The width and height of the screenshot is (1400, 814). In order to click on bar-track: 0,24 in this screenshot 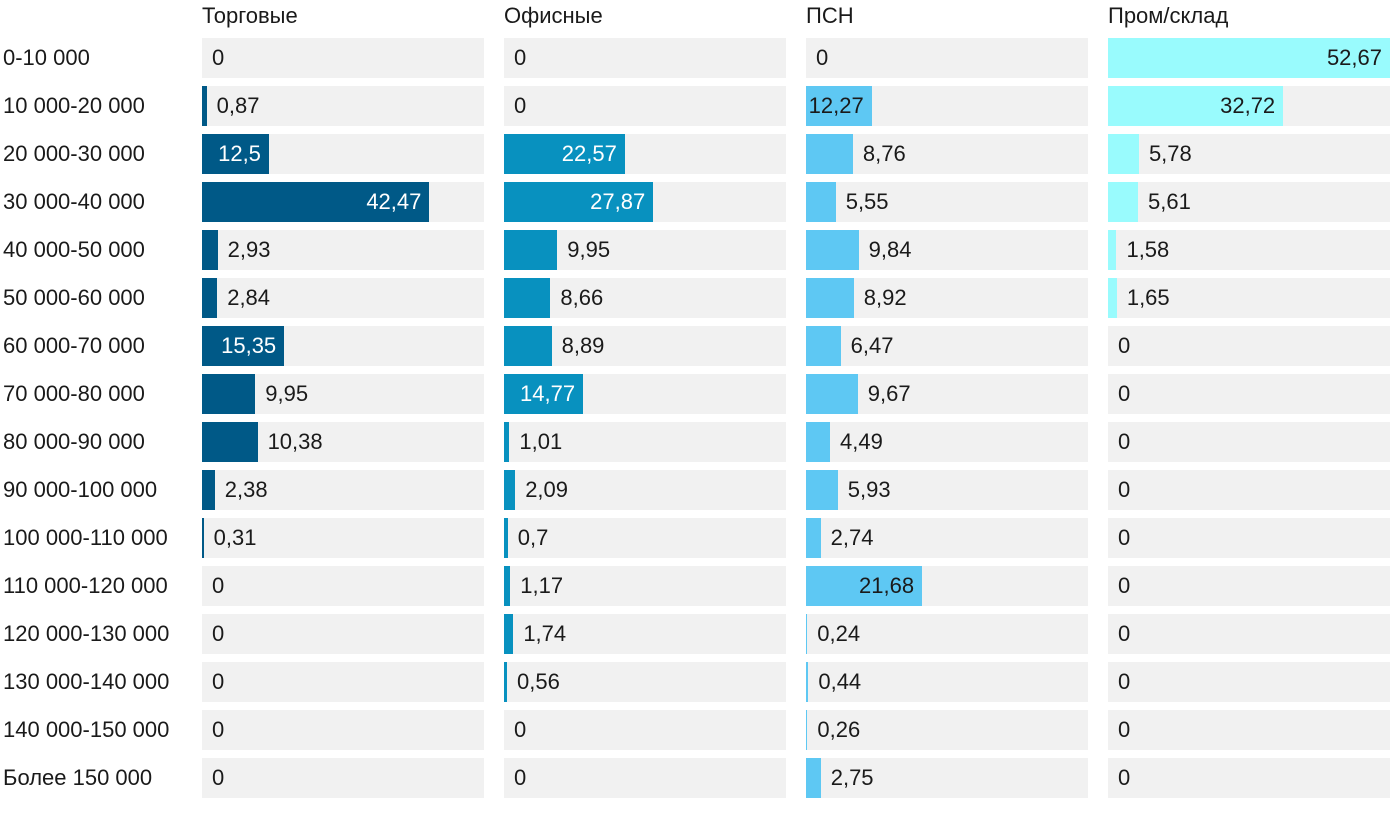, I will do `click(947, 634)`.